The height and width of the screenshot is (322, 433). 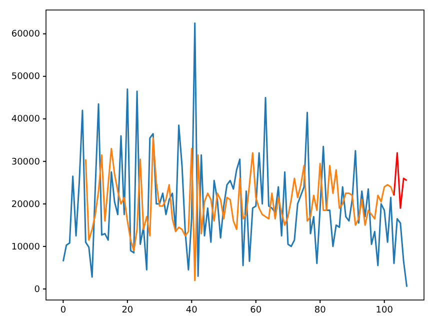 I want to click on y-tick-label: 60000, so click(x=25, y=35).